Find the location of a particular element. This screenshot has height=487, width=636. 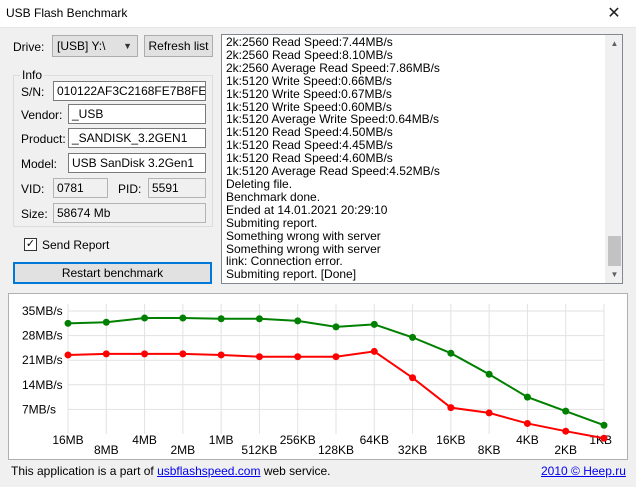

x-tick-label: 4MB is located at coordinates (144, 440).